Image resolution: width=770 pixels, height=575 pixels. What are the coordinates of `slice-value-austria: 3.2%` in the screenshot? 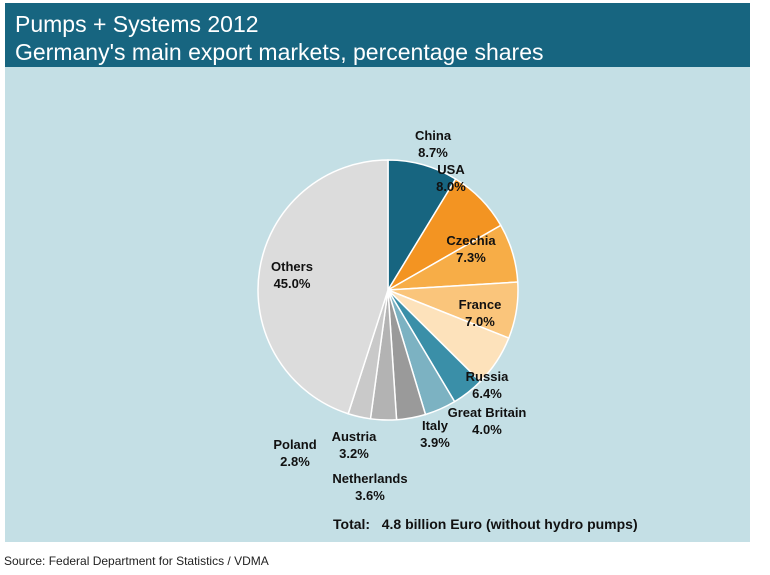 It's located at (354, 453).